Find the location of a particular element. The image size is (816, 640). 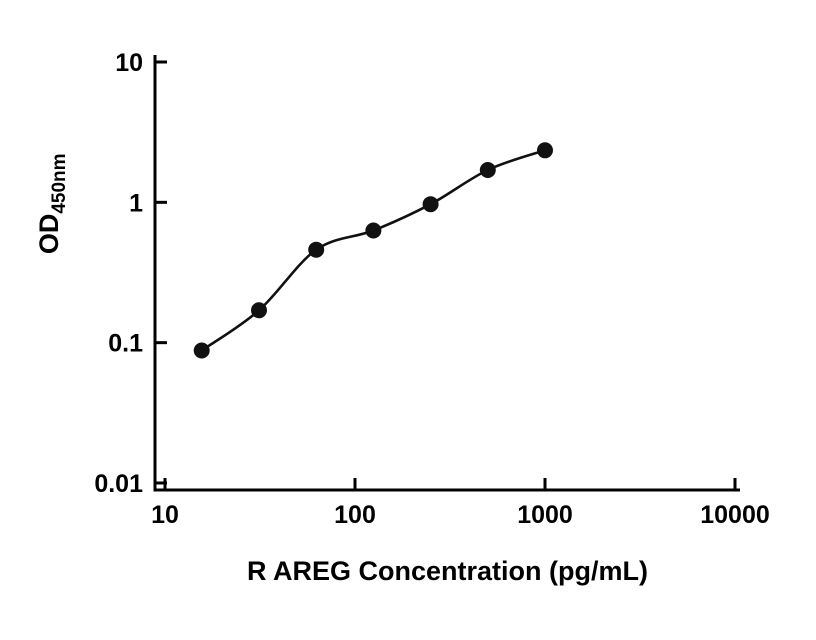

y-tick-label: 0.01 is located at coordinates (118, 484).